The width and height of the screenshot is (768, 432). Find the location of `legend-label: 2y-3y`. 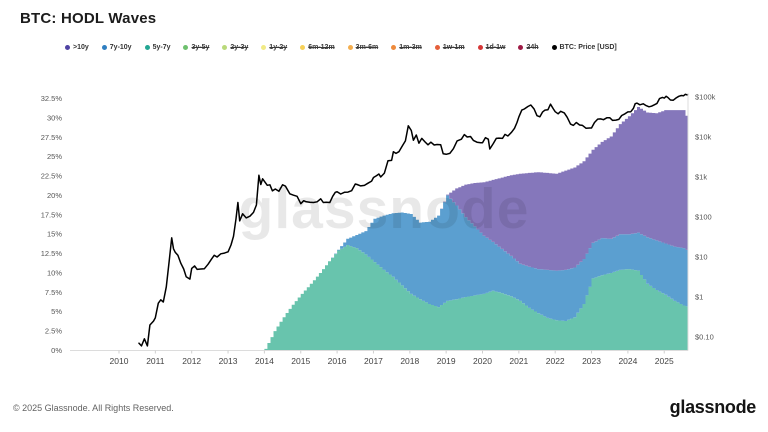

legend-label: 2y-3y is located at coordinates (239, 47).